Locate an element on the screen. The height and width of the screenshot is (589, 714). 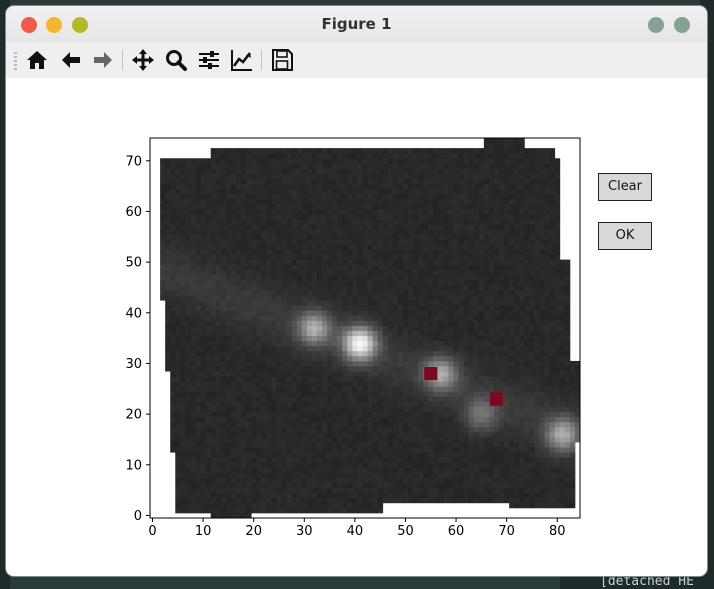
window-control-right is located at coordinates (682, 25).